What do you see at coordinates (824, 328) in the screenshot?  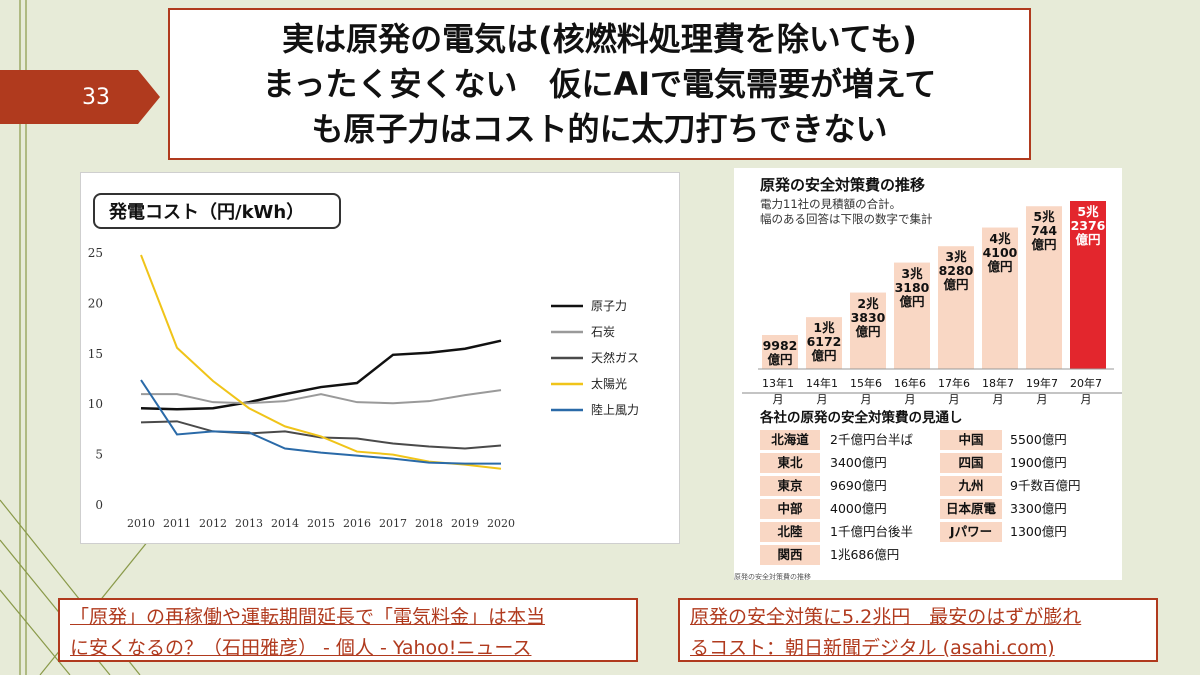 I see `bar-value-line: 1兆` at bounding box center [824, 328].